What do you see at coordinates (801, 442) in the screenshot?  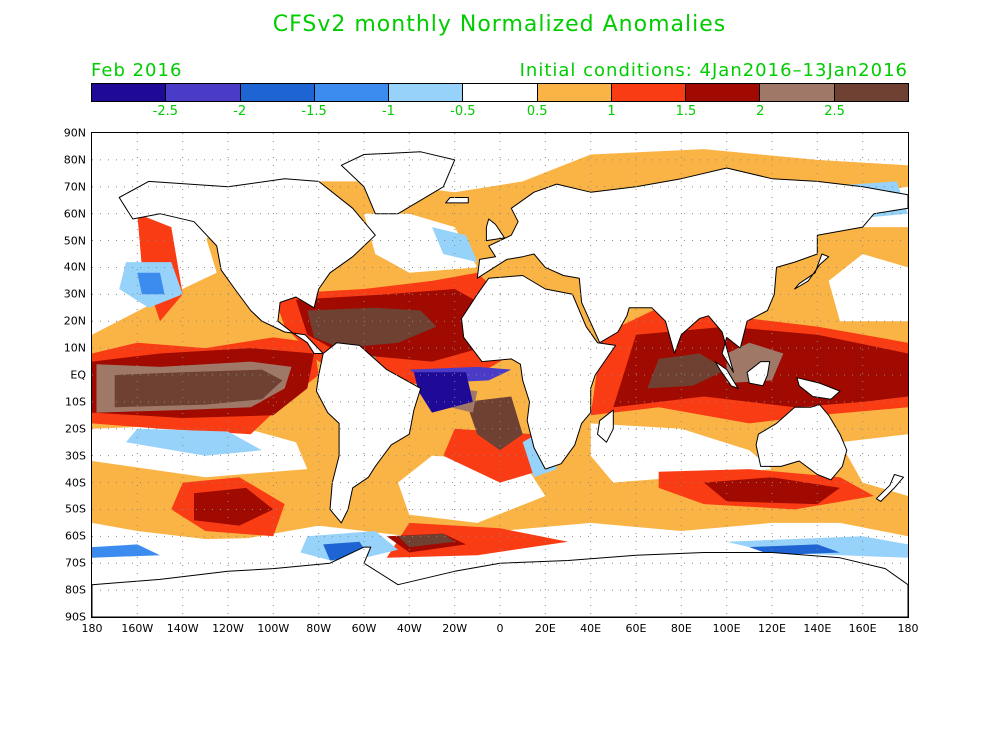 I see `continent-australia` at bounding box center [801, 442].